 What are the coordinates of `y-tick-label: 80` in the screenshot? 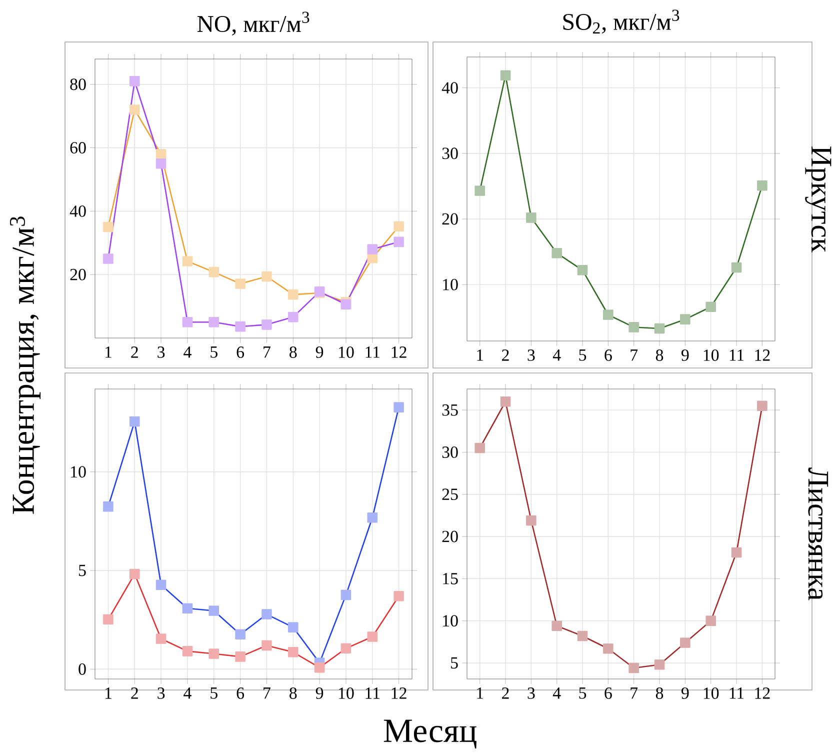 It's located at (78, 84).